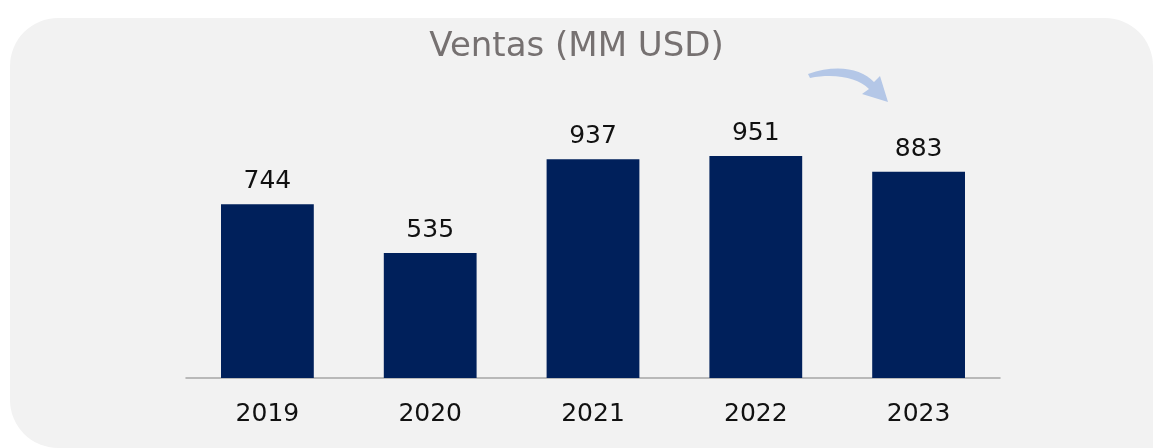  Describe the element at coordinates (267, 180) in the screenshot. I see `data-label: 744` at that location.